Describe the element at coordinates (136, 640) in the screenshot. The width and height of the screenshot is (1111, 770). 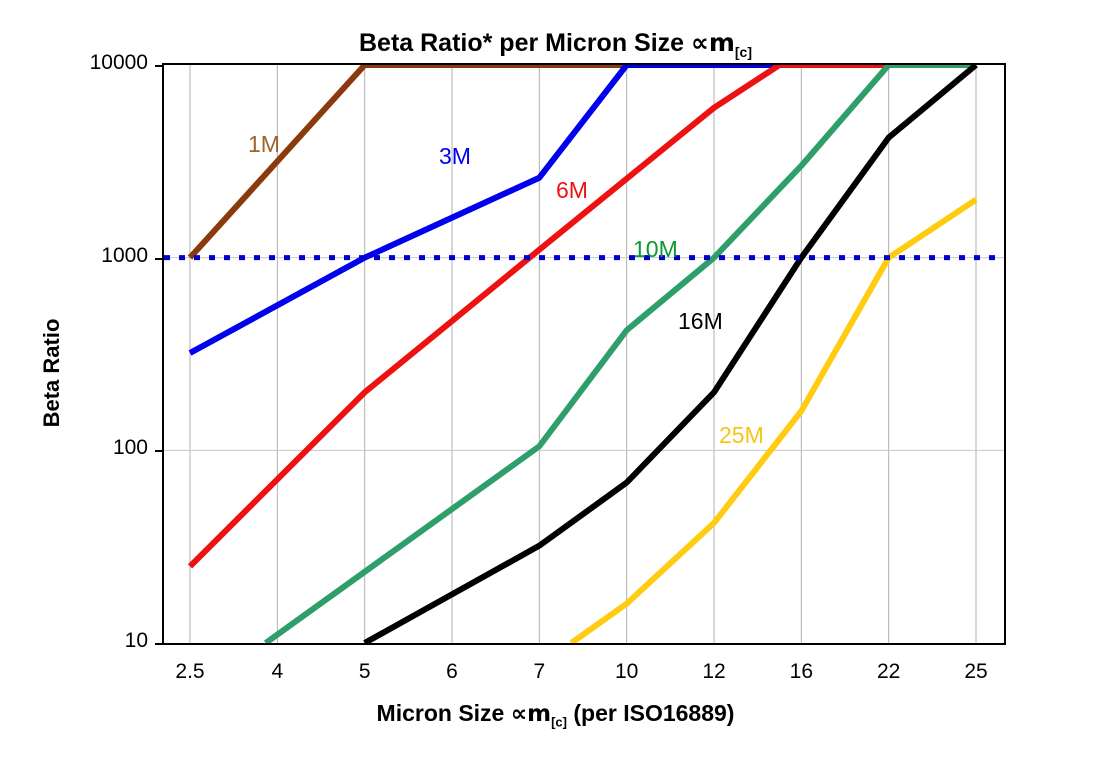
I see `y-tick-label: 10` at that location.